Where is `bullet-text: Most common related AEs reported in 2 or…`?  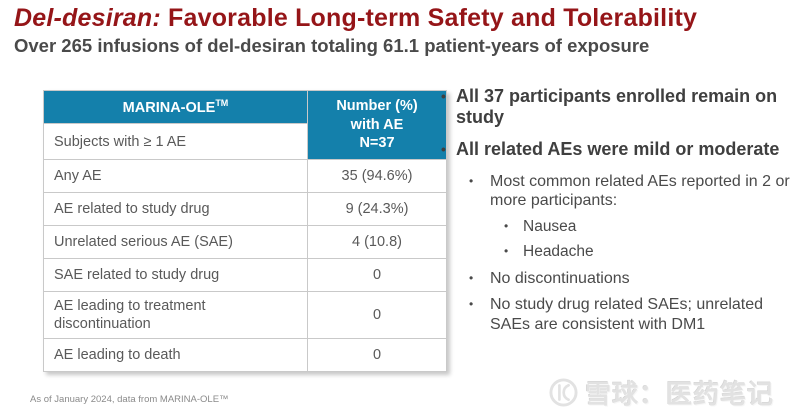
bullet-text: Most common related AEs reported in 2 or… is located at coordinates (640, 191).